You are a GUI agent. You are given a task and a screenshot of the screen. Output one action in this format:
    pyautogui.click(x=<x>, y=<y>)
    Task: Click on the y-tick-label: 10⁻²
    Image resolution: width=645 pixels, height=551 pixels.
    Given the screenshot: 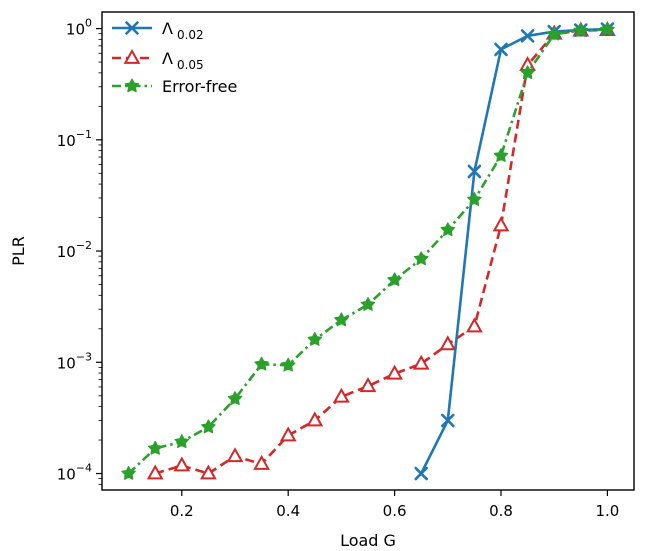 What is the action you would take?
    pyautogui.click(x=74, y=250)
    